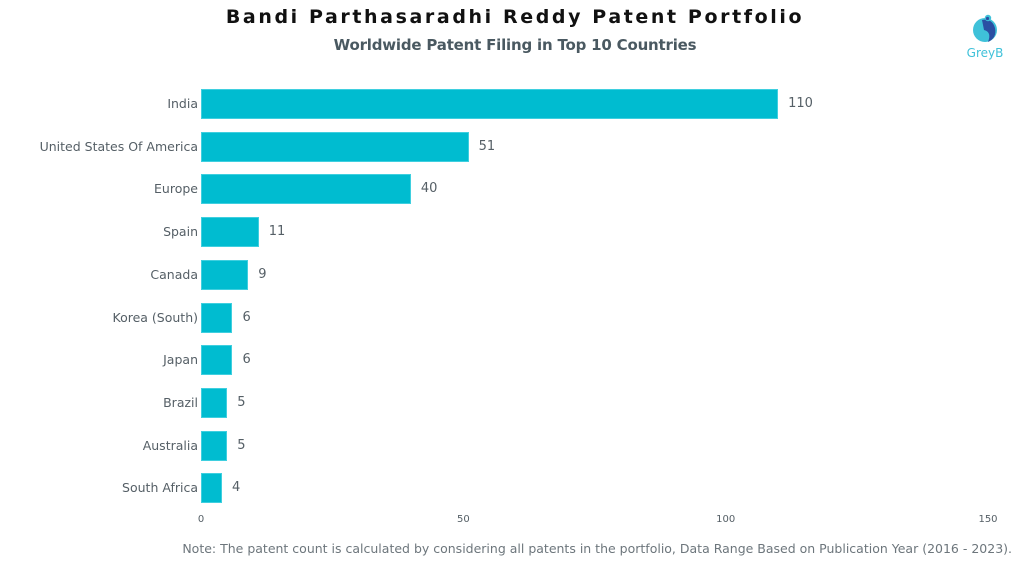 The width and height of the screenshot is (1024, 574). What do you see at coordinates (174, 274) in the screenshot?
I see `category-label: Canada` at bounding box center [174, 274].